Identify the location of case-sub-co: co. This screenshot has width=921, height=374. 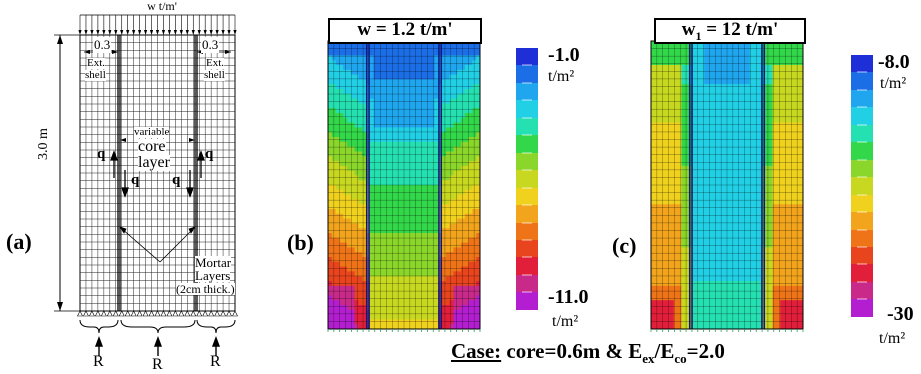
(680, 358).